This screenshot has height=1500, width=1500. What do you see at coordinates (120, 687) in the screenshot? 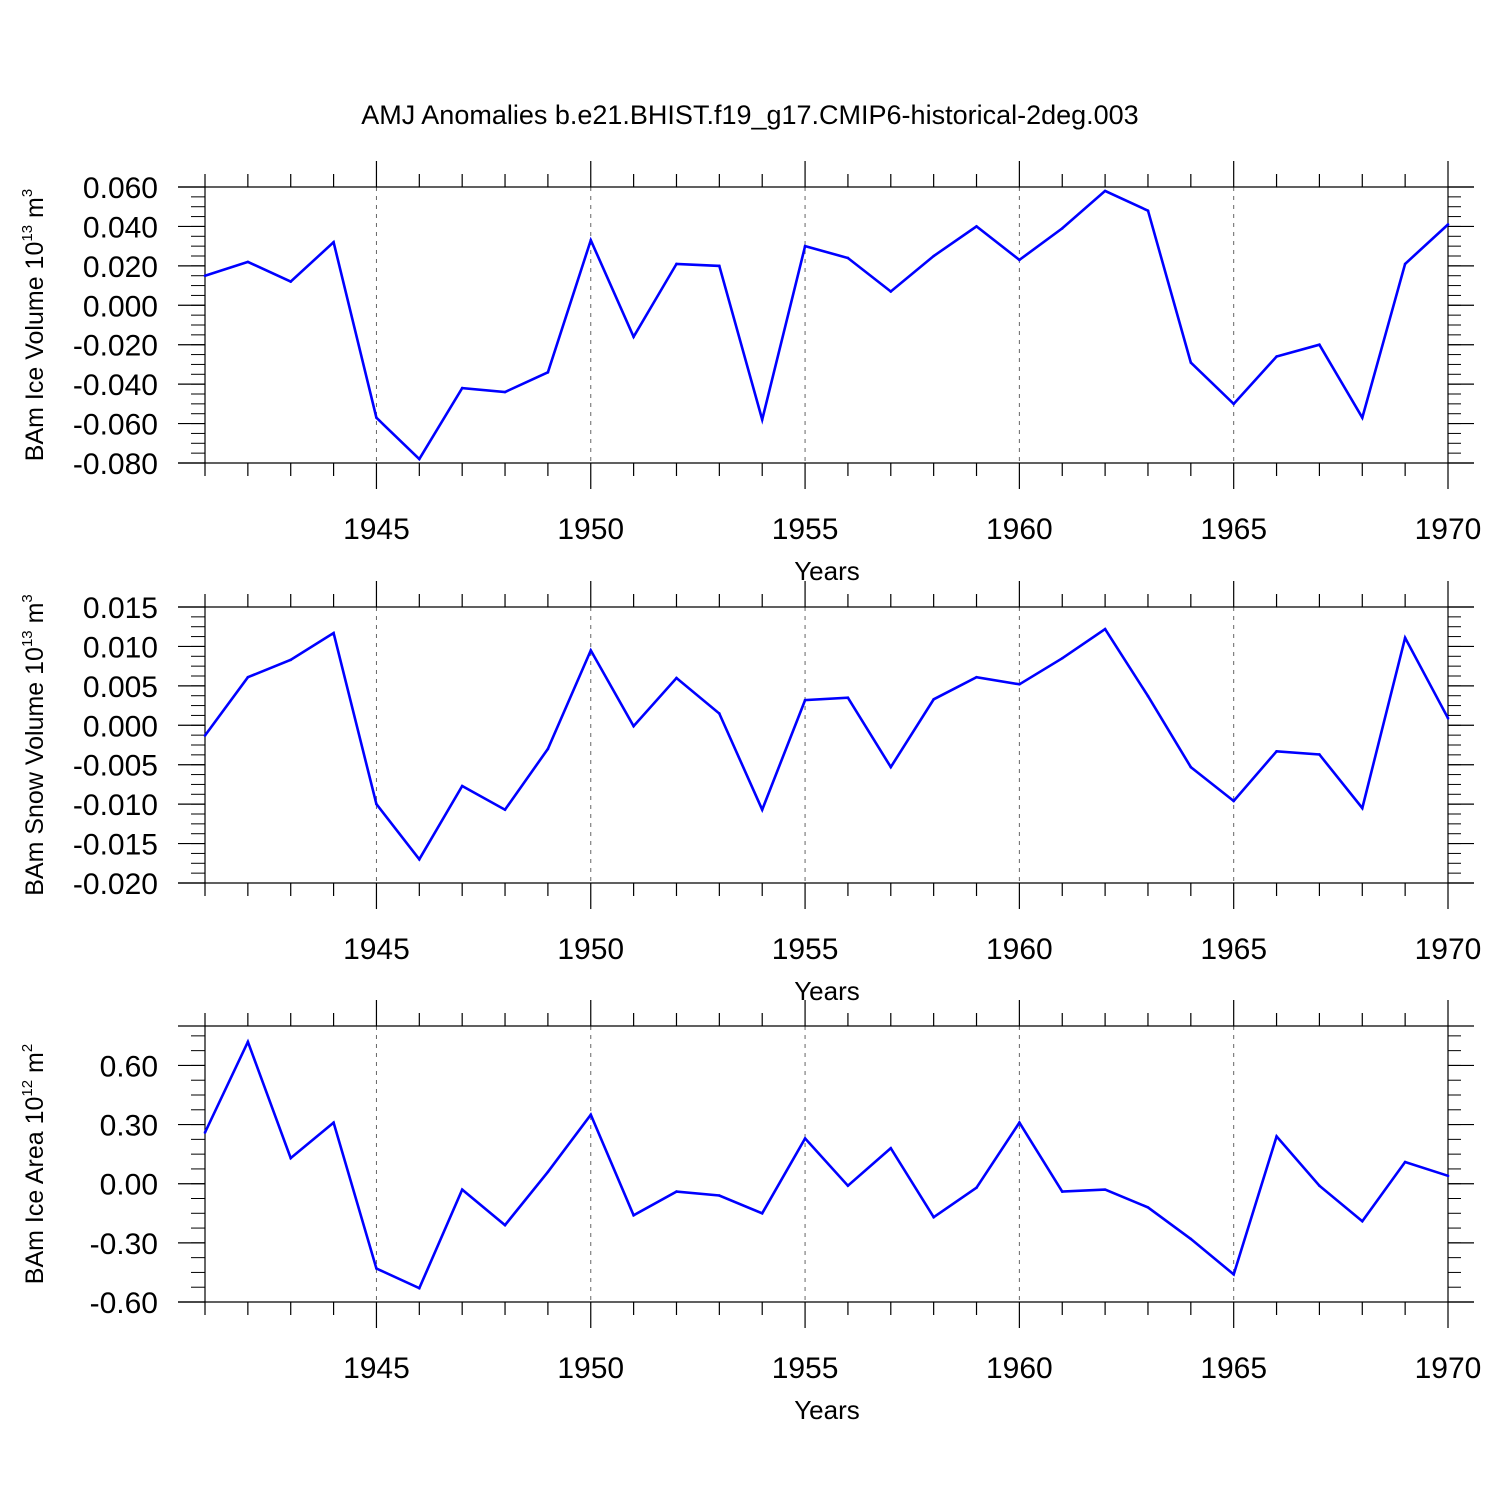
I see `y-tick-label: 0.005` at bounding box center [120, 687].